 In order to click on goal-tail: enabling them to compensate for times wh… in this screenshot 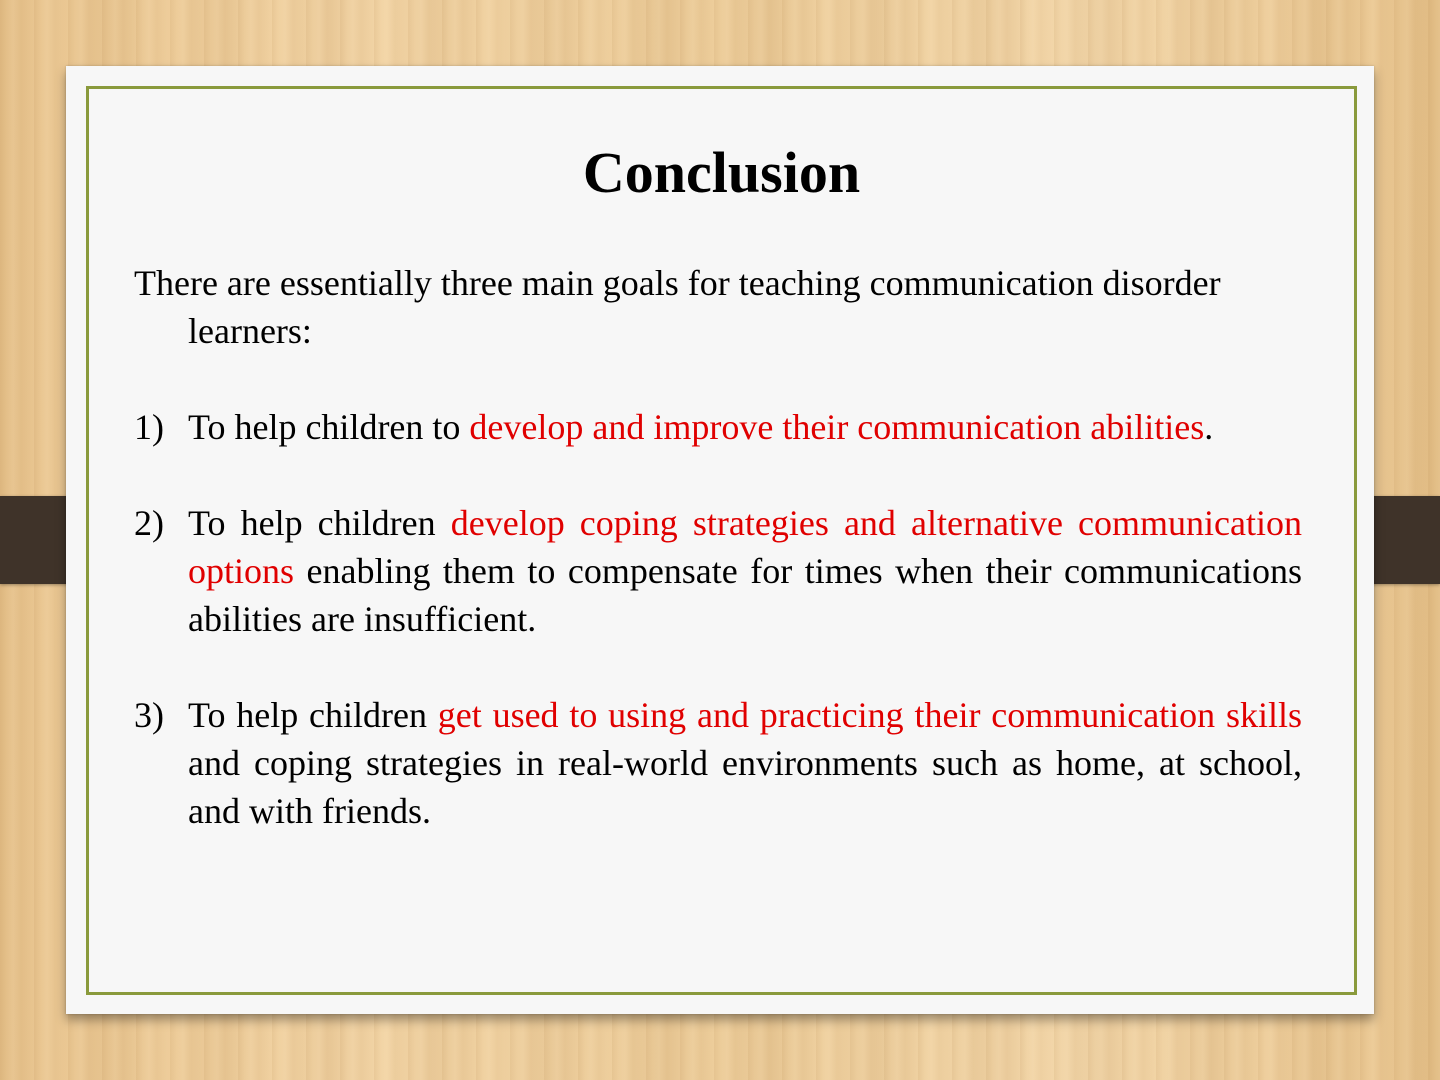, I will do `click(745, 595)`.